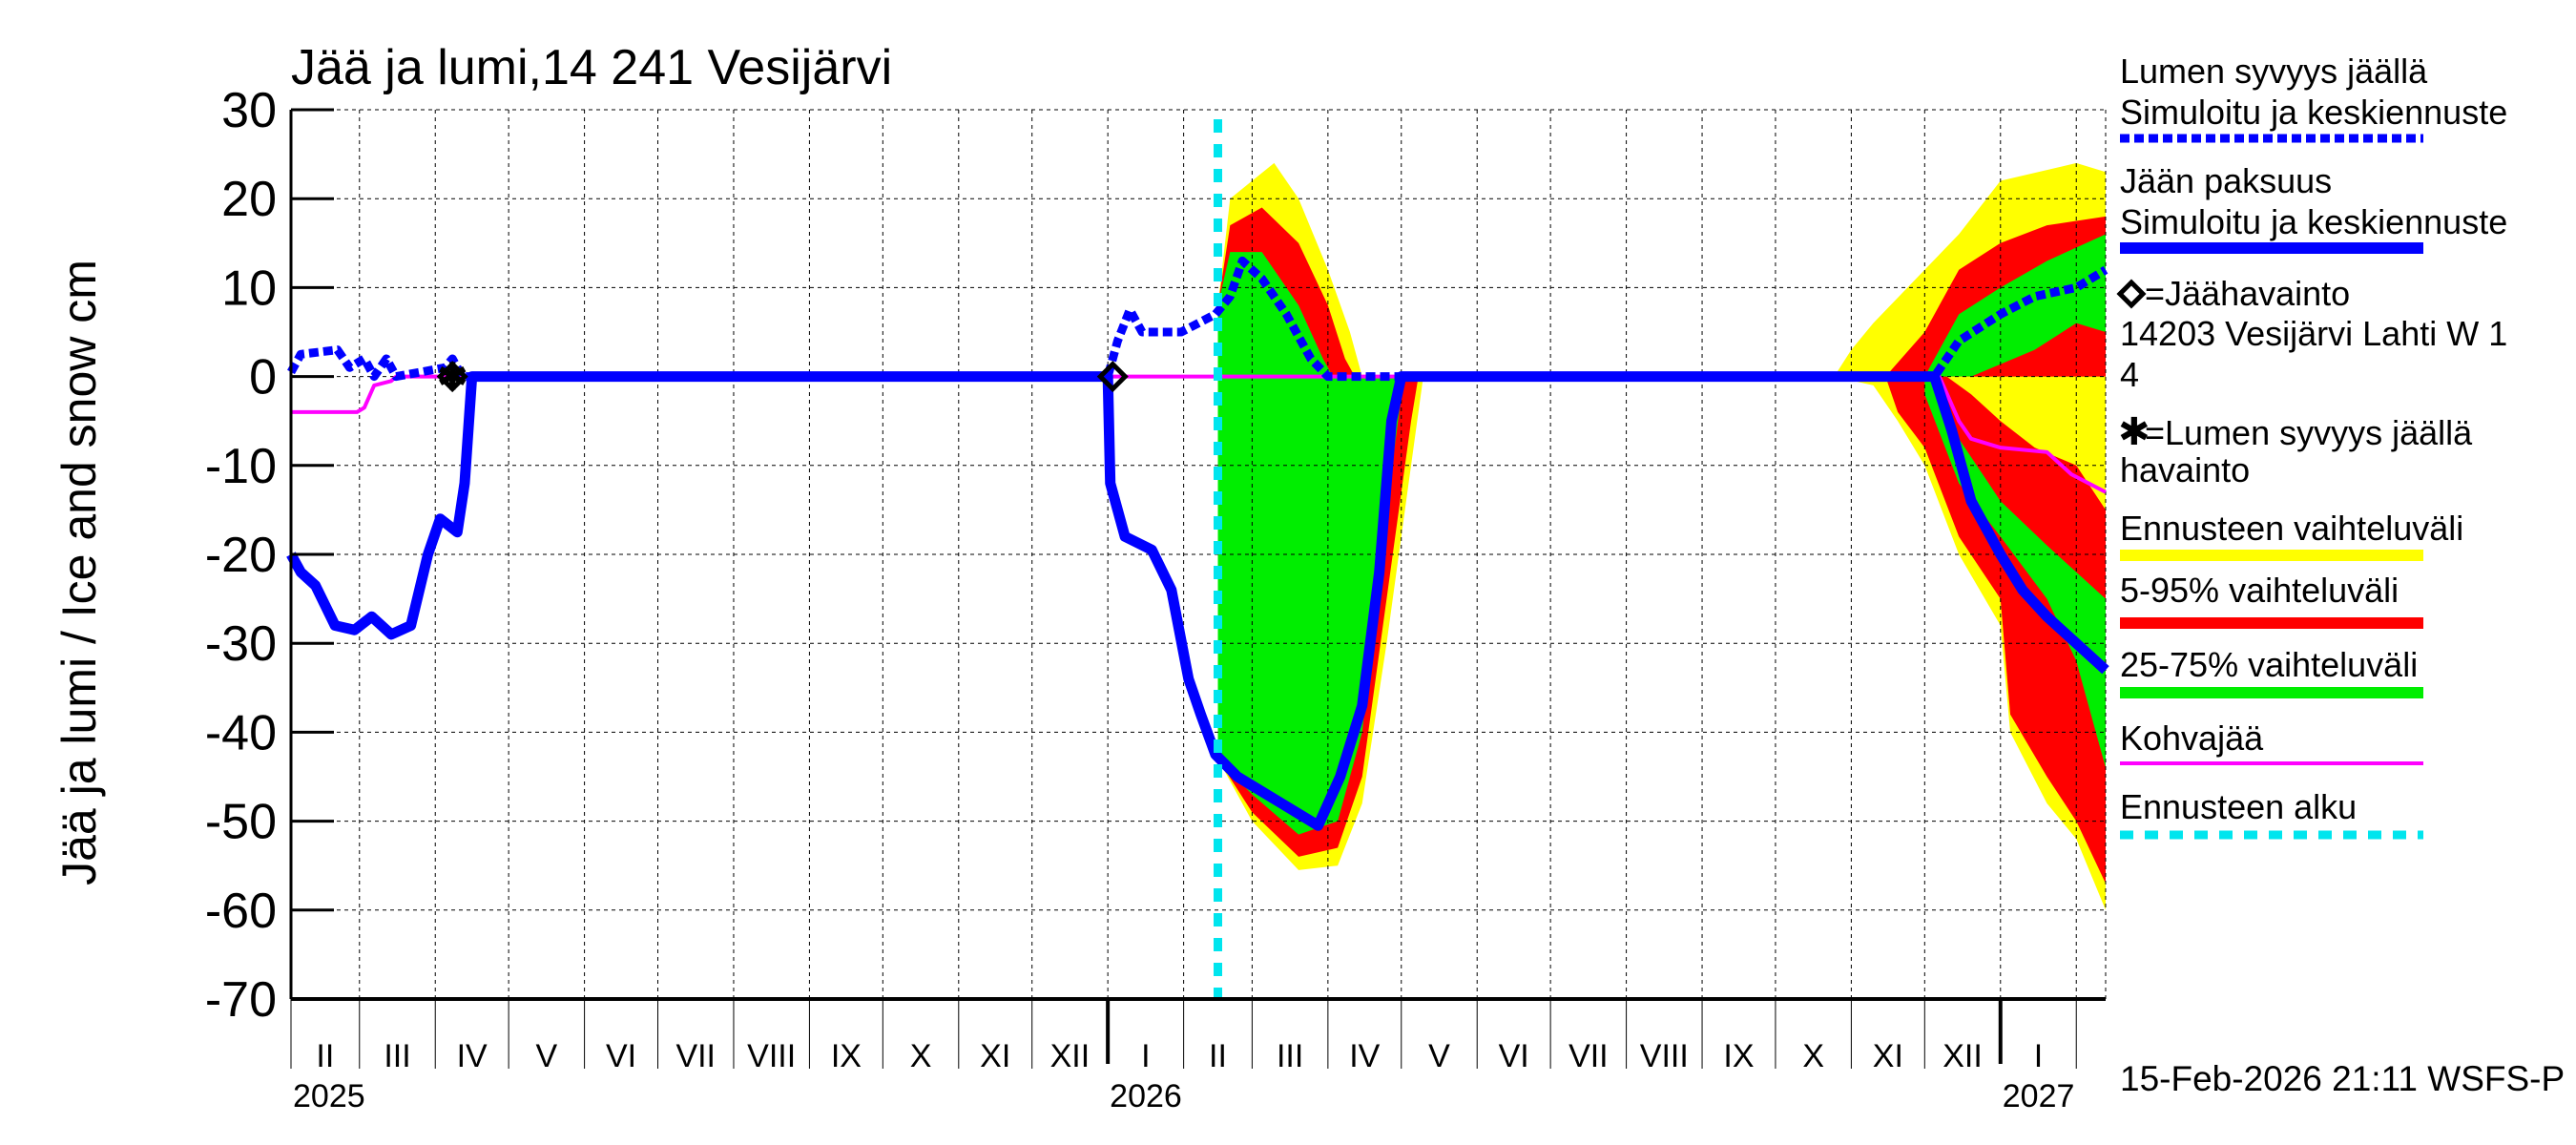  Describe the element at coordinates (241, 555) in the screenshot. I see `y-tick-label: -20` at that location.